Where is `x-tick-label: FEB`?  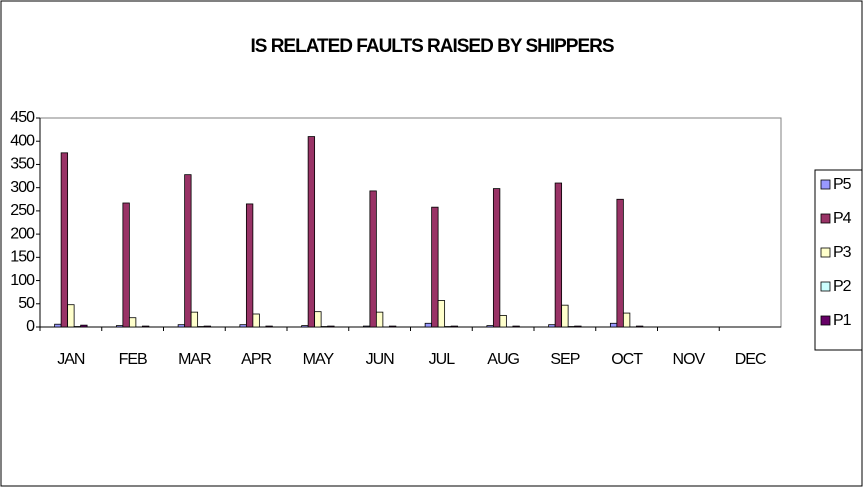 x-tick-label: FEB is located at coordinates (133, 359).